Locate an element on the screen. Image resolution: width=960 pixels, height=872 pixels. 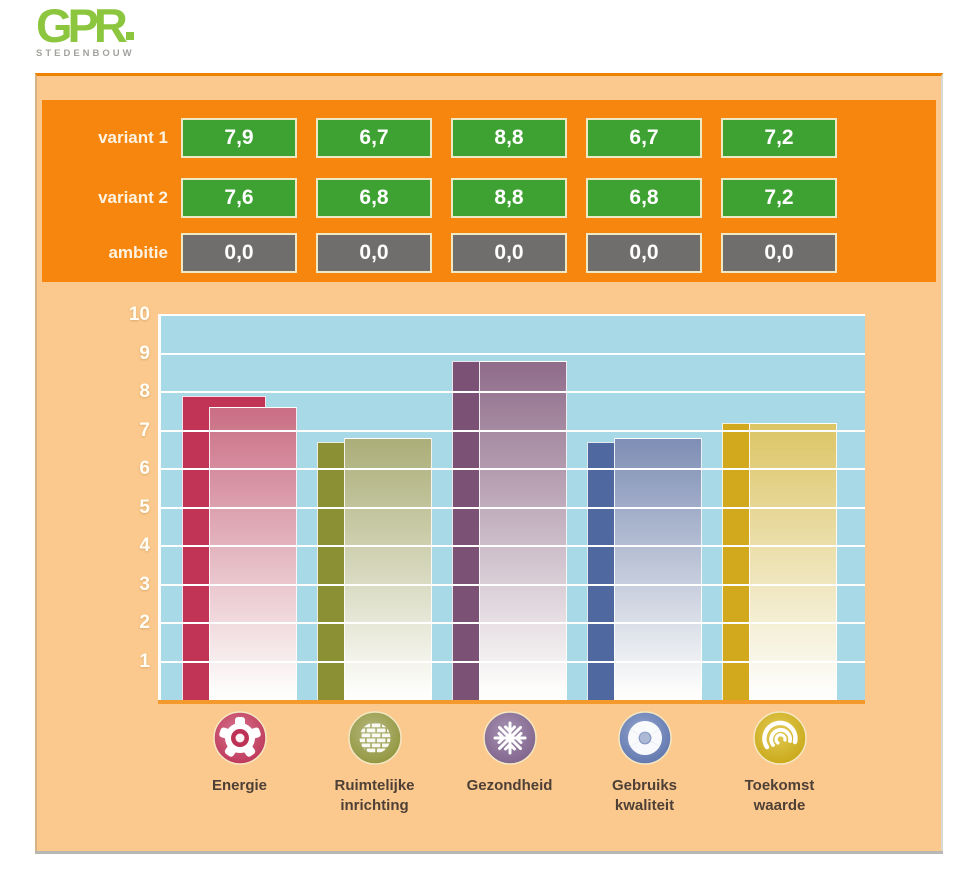
bar-variant2-gebruikskwaliteit is located at coordinates (658, 569).